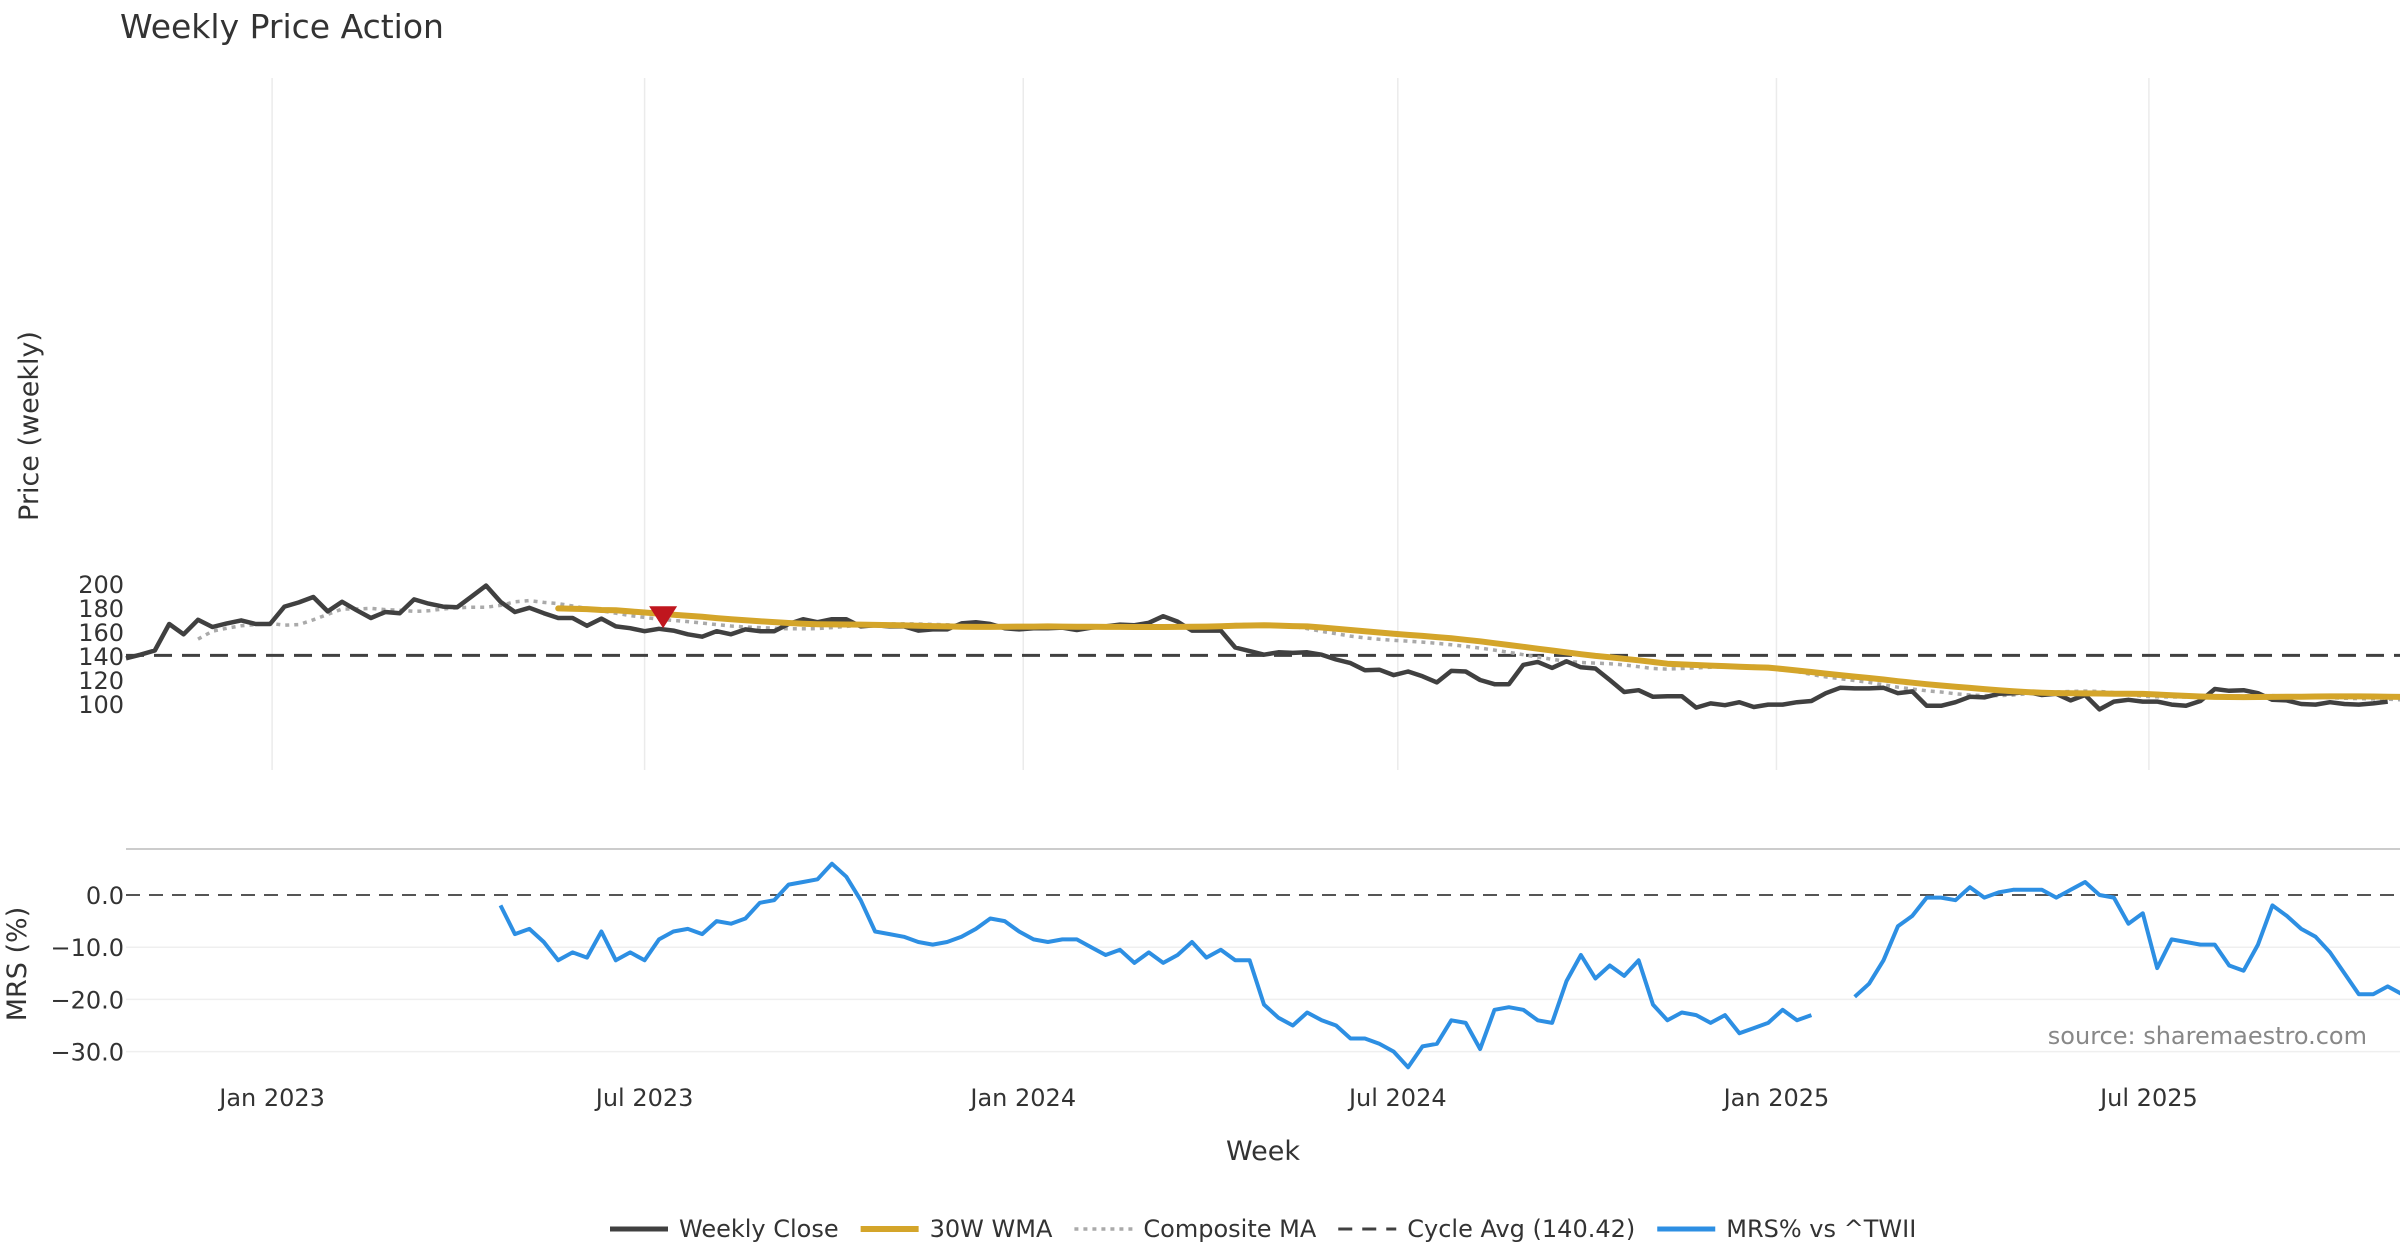  What do you see at coordinates (282, 26) in the screenshot?
I see `chart-title: Weekly Price Action` at bounding box center [282, 26].